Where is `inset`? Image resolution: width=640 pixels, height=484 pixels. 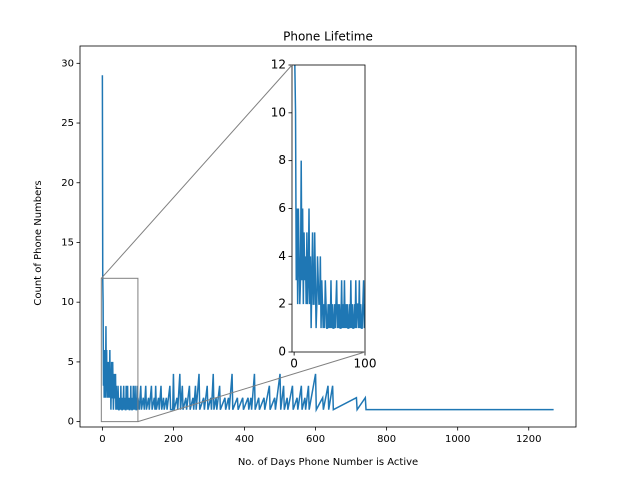 inset is located at coordinates (328, 208).